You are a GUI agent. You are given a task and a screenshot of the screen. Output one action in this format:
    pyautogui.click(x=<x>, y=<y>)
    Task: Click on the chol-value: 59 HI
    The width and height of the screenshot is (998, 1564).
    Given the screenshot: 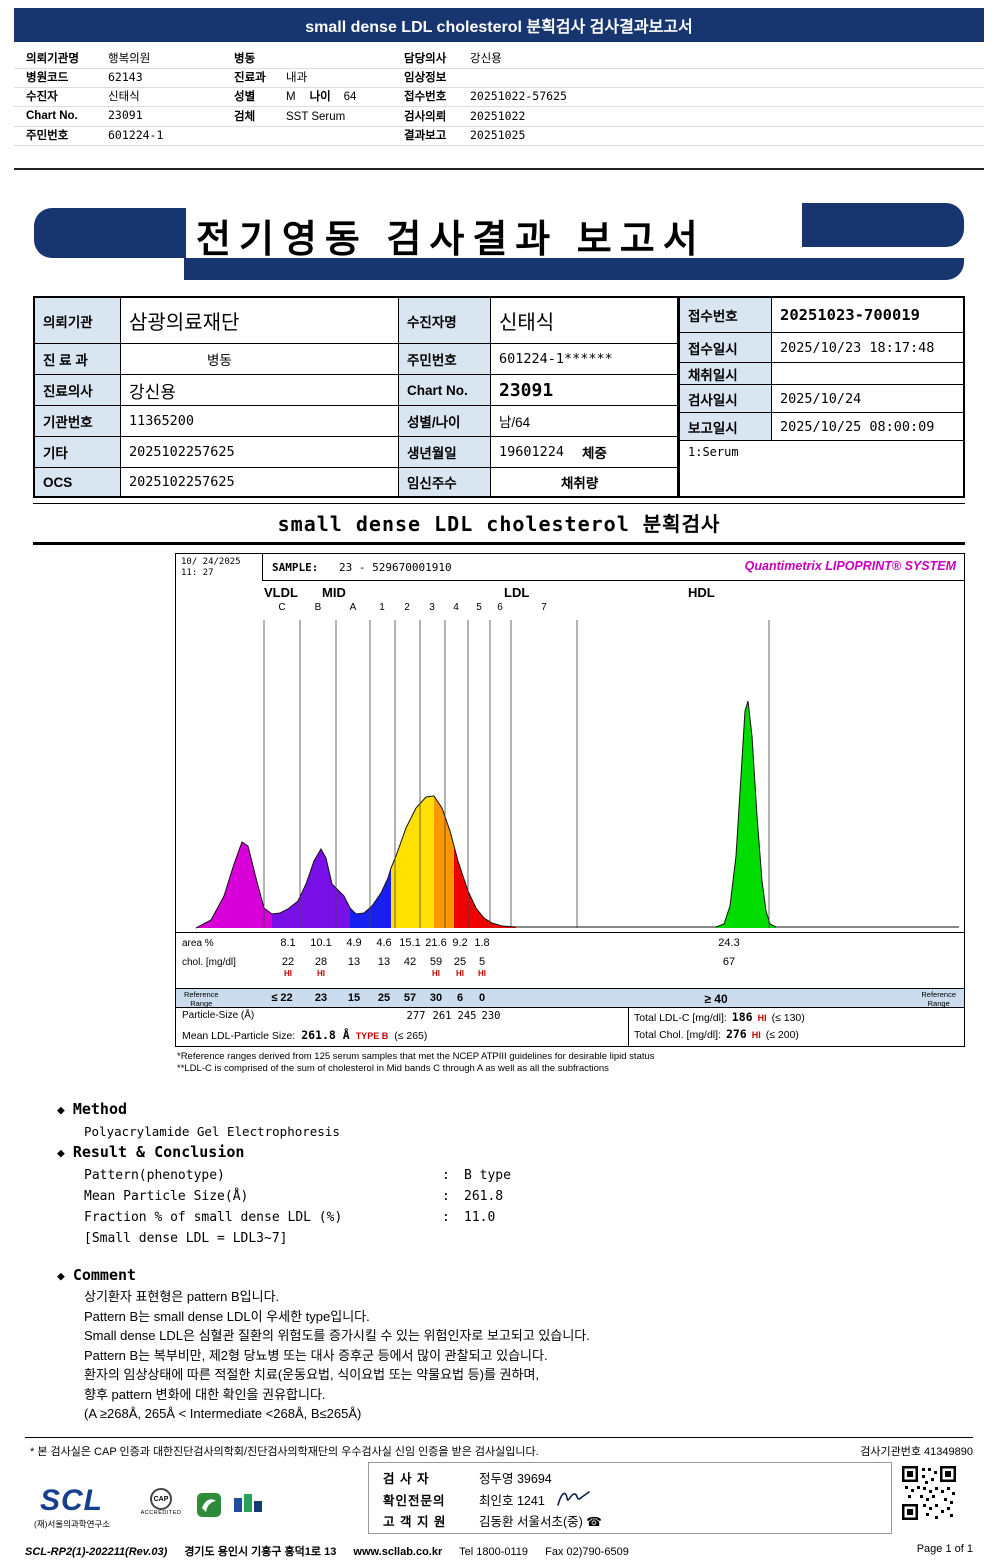 What is the action you would take?
    pyautogui.click(x=436, y=967)
    